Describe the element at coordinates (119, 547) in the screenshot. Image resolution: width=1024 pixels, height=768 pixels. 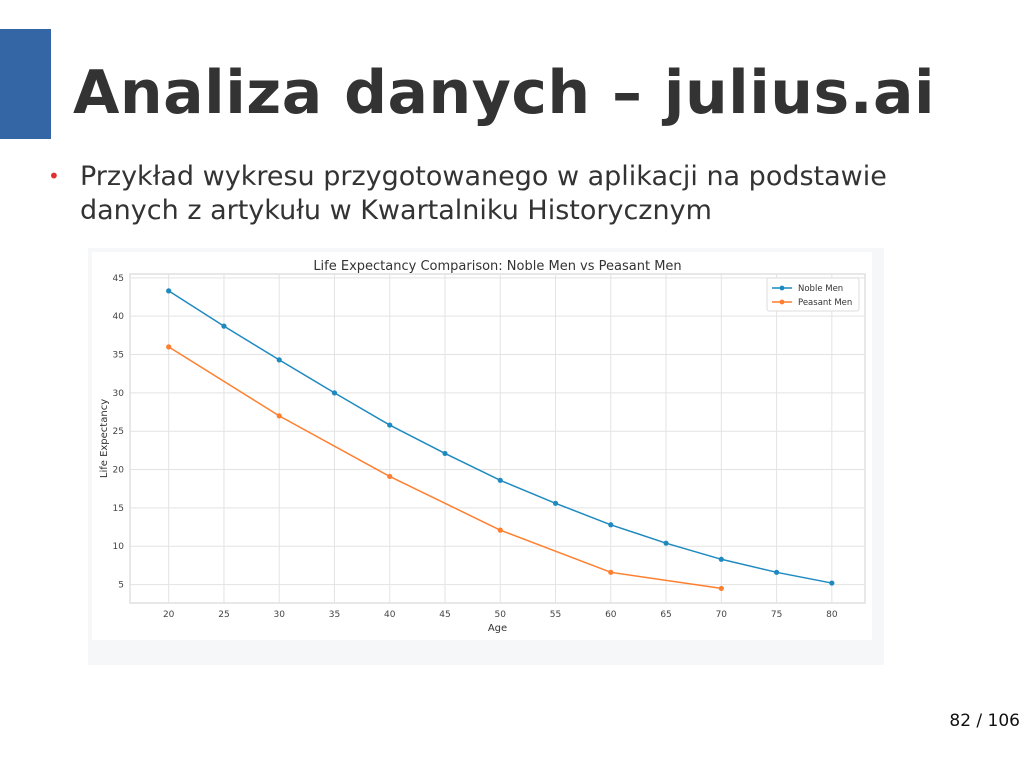
I see `y-tick-label: 10` at that location.